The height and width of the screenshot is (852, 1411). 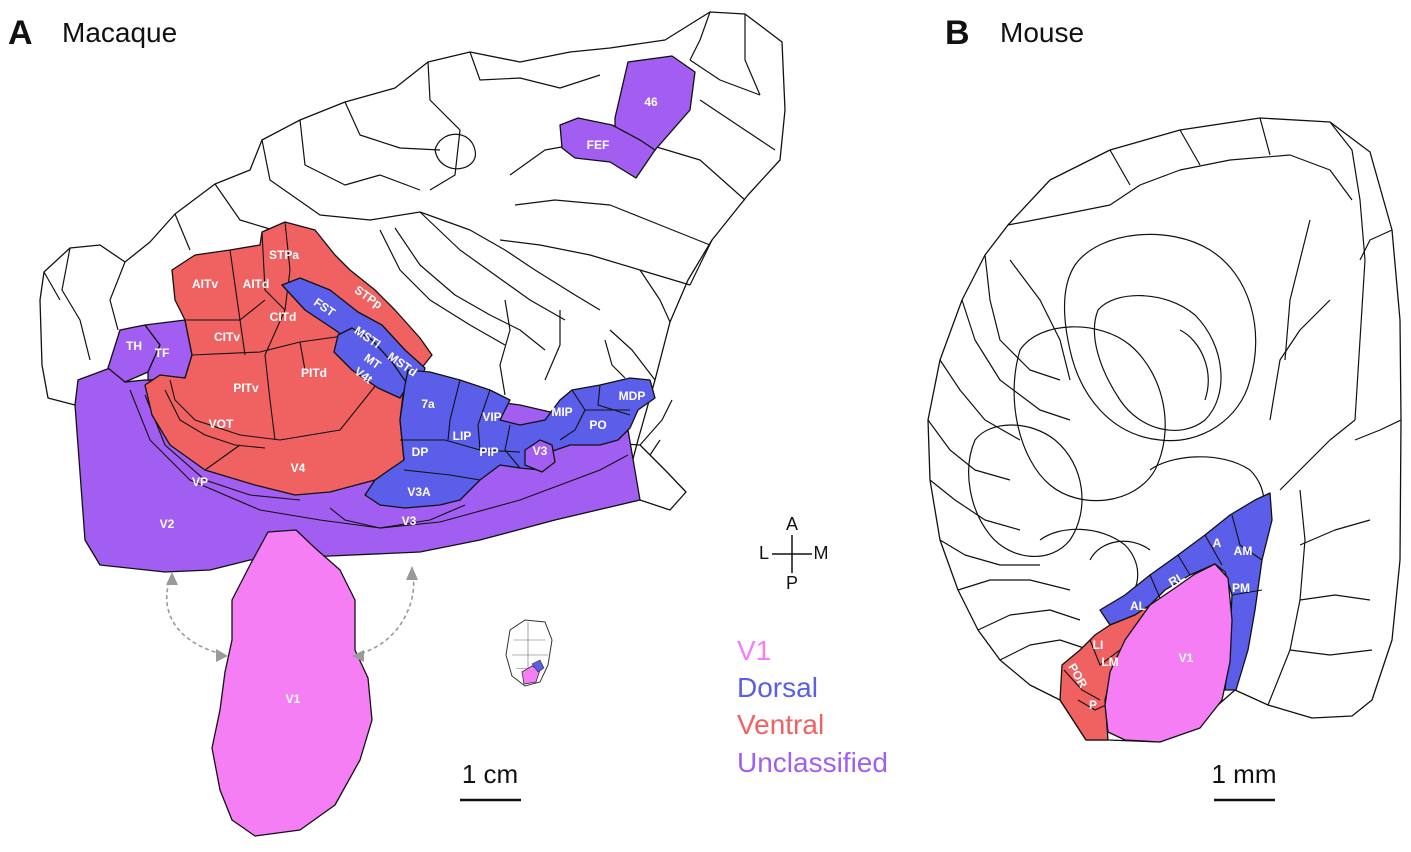 I want to click on label-aitv: AITv, so click(x=205, y=284).